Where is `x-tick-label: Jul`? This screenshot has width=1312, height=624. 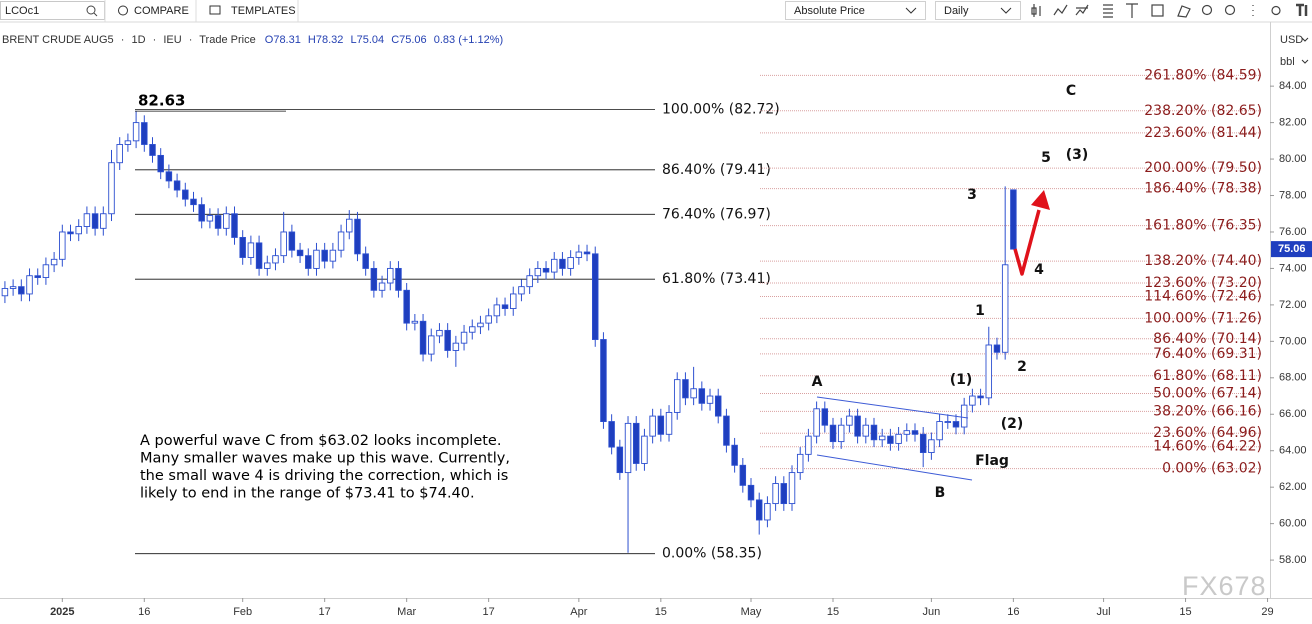
x-tick-label: Jul is located at coordinates (1104, 612).